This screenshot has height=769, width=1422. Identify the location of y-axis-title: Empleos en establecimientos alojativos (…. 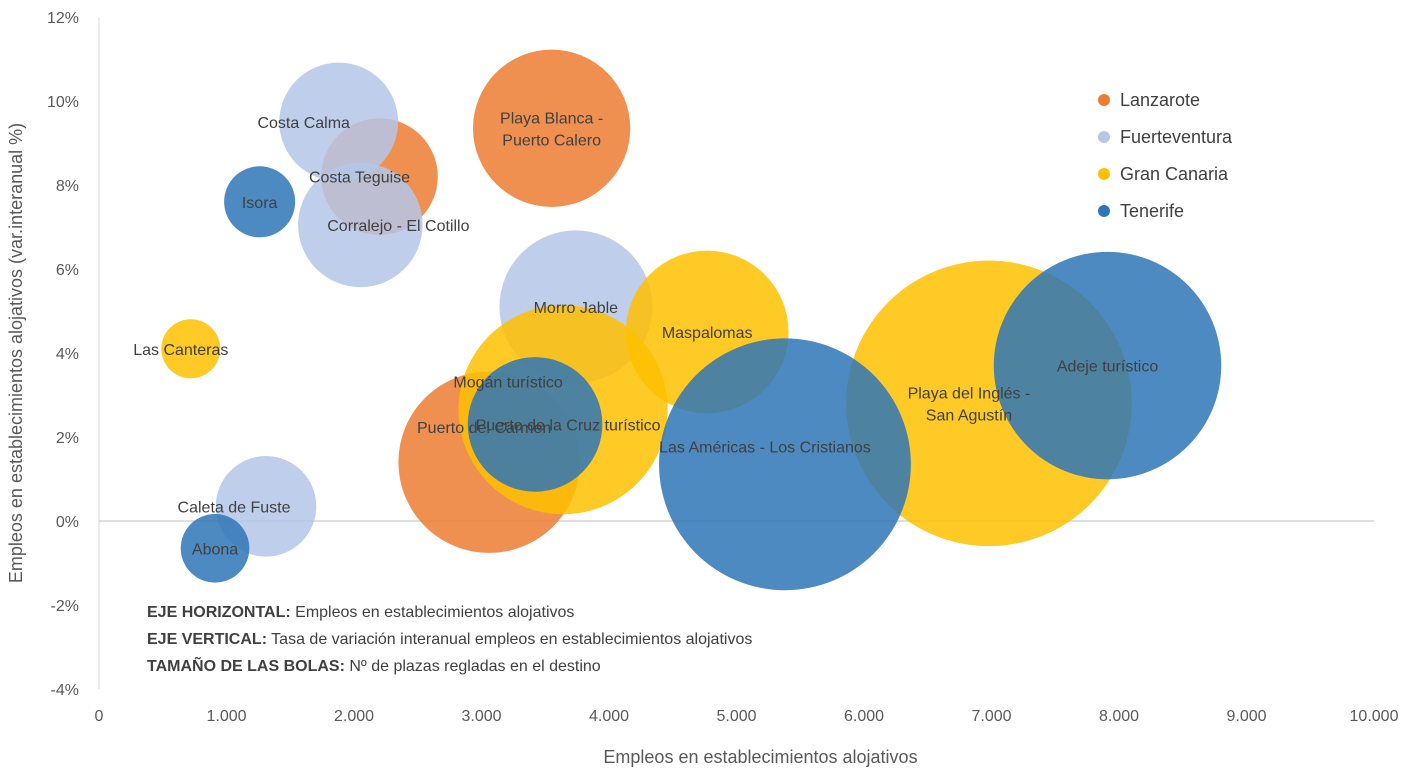
(16, 353).